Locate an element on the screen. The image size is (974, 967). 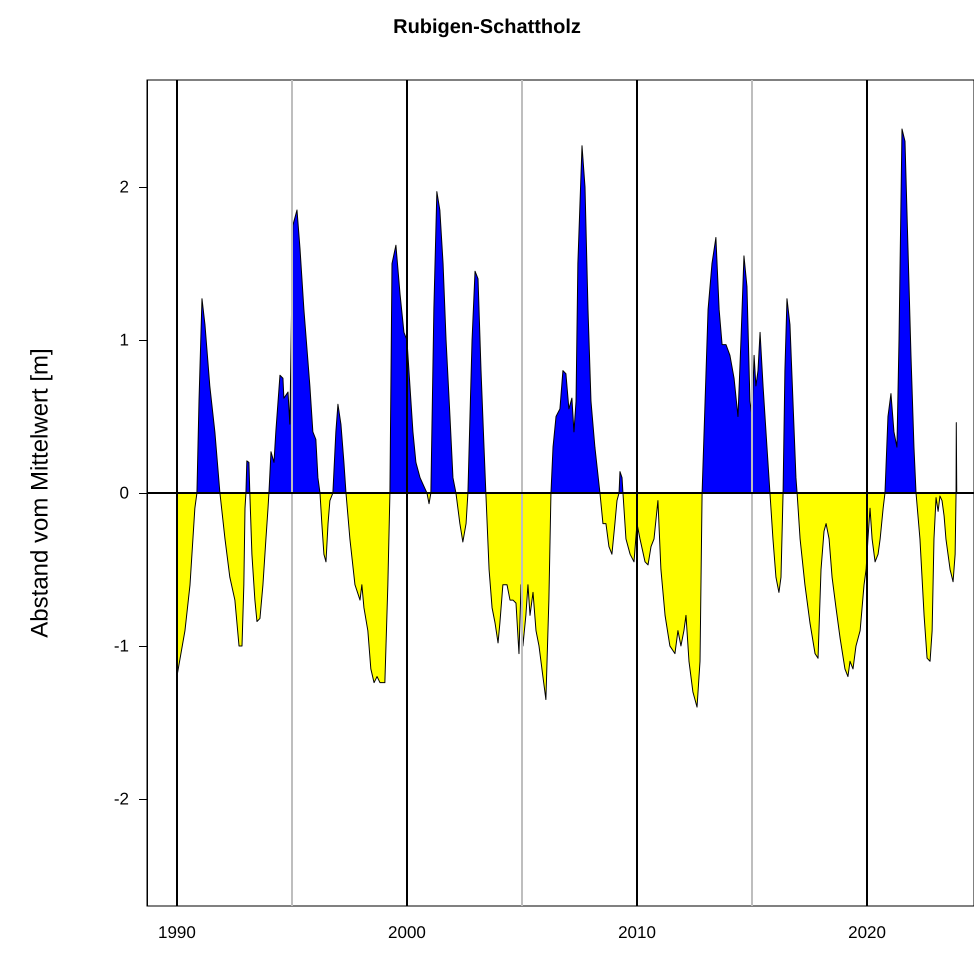
y-tick-label: -2 is located at coordinates (121, 798).